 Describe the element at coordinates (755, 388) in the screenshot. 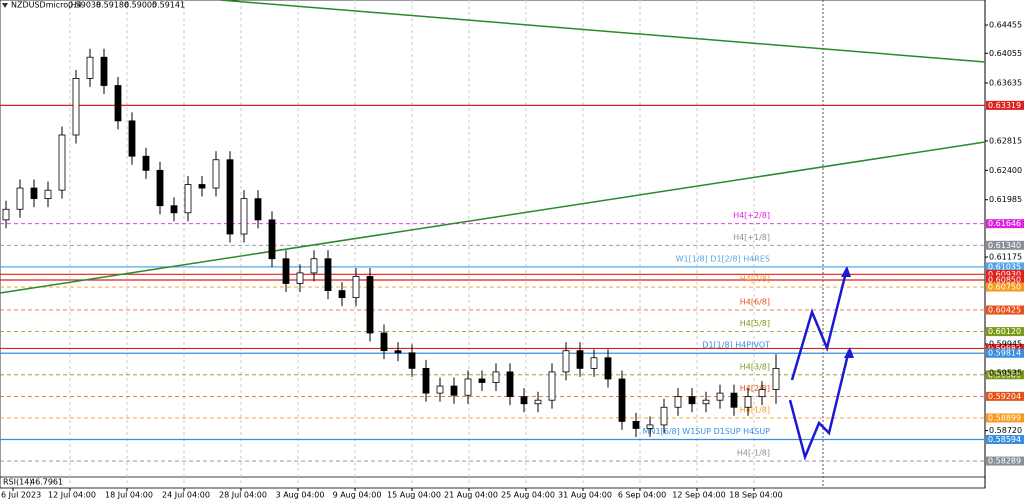

I see `level-name: H4[2/8]` at that location.